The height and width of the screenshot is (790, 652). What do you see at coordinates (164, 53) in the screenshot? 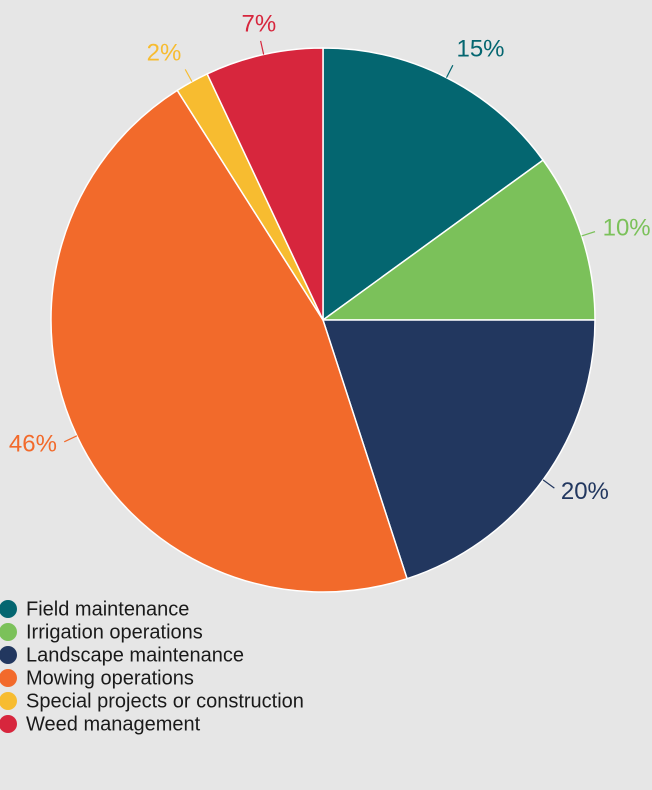
I see `data-label: 2%` at bounding box center [164, 53].